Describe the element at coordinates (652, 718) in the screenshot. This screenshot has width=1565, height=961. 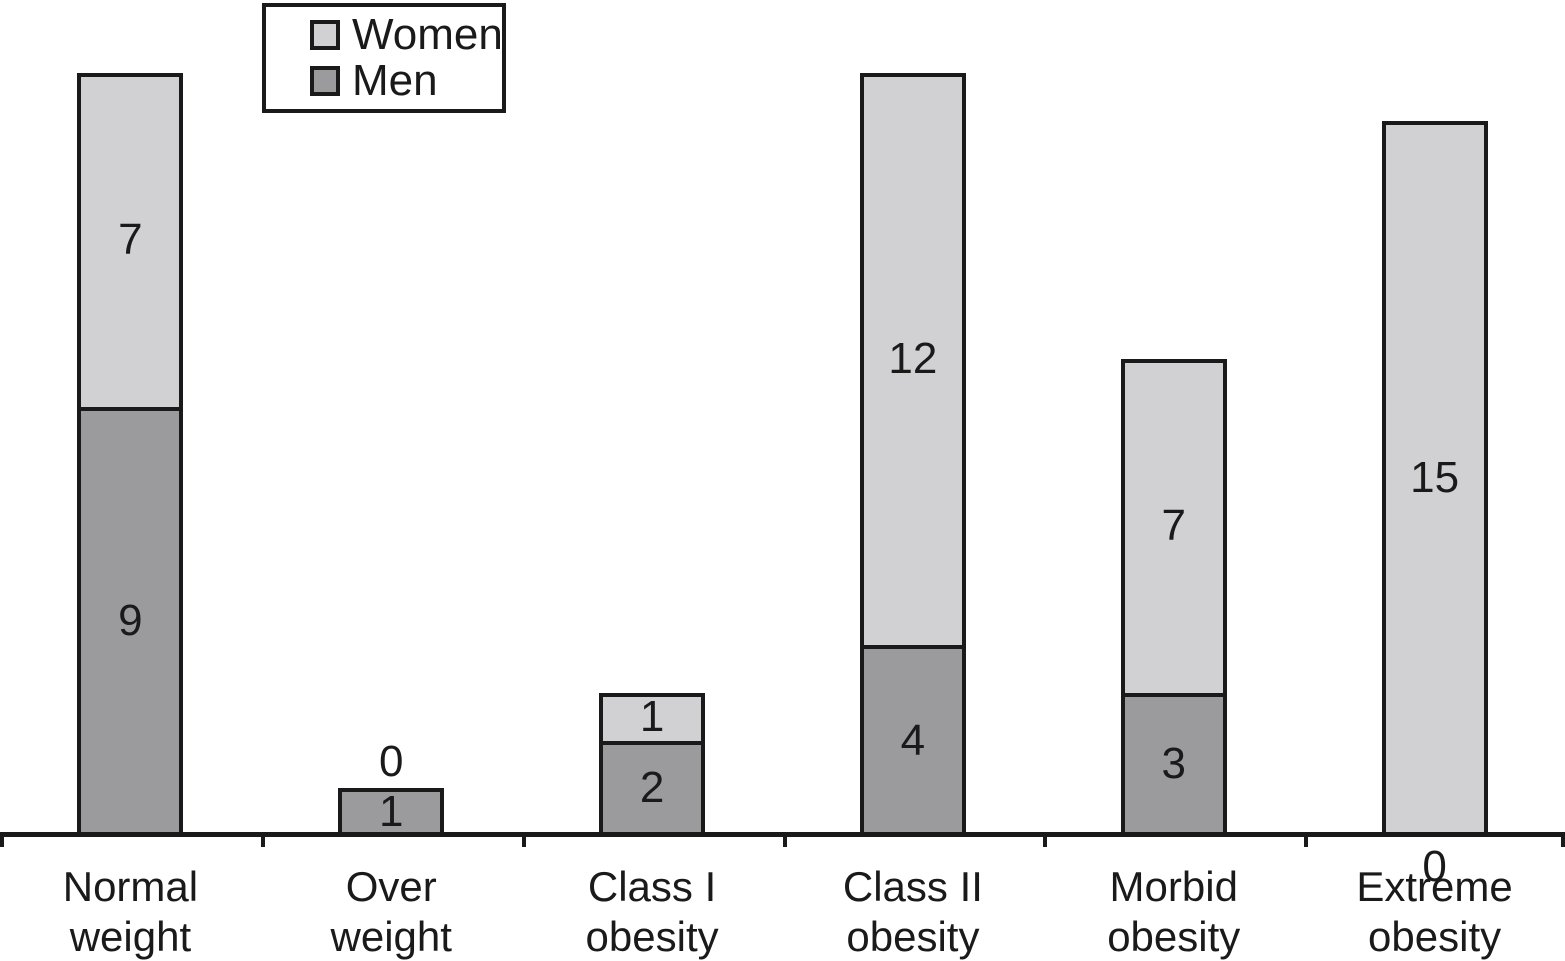
I see `bar-segment-women-class-i-obesity` at that location.